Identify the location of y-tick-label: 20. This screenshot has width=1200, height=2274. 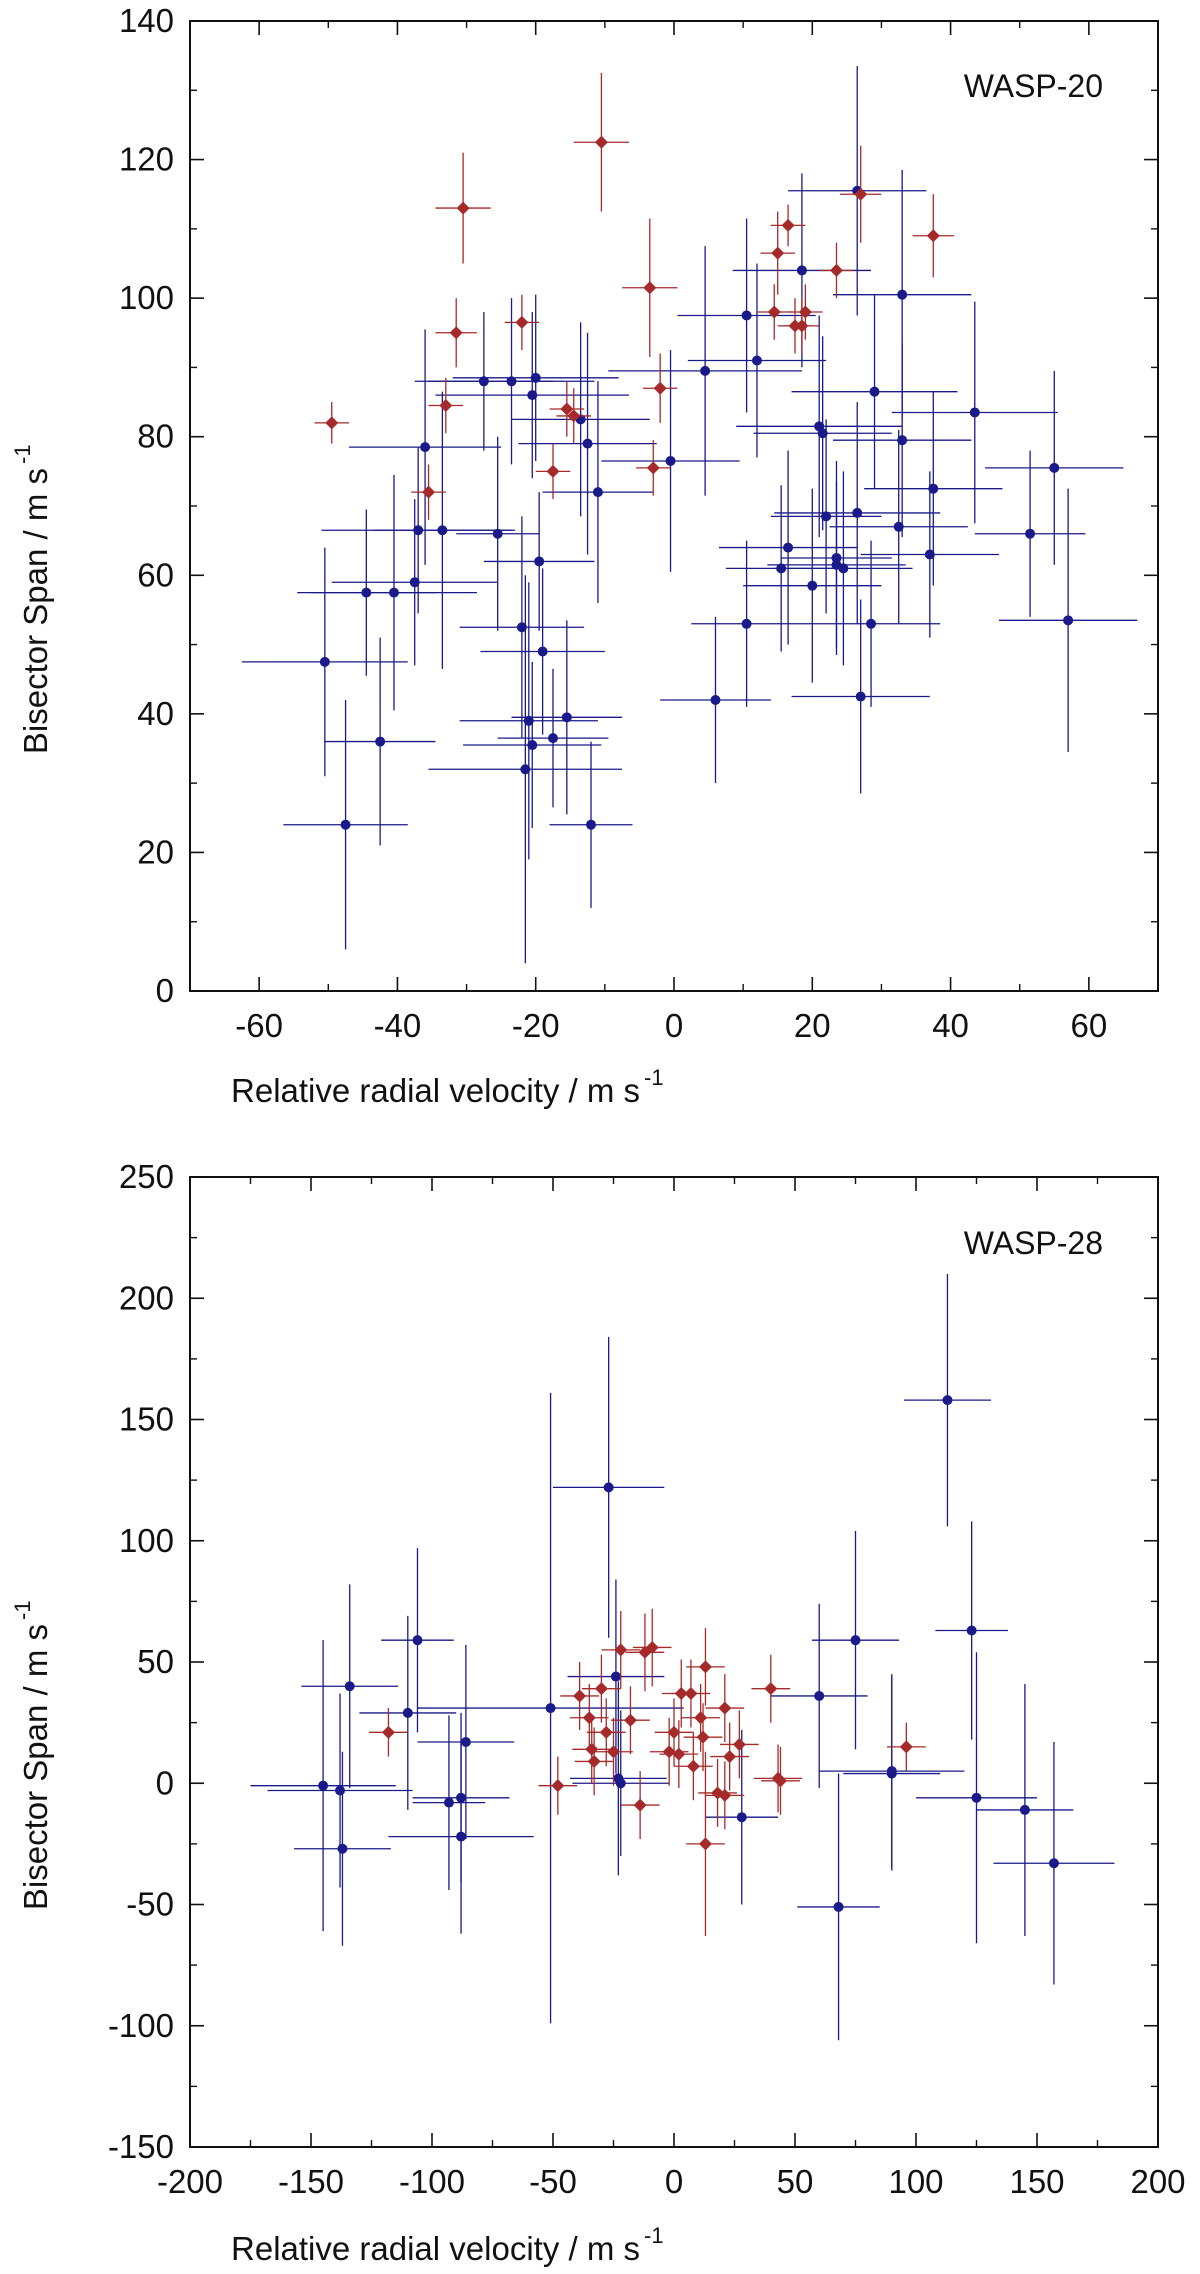
(155, 851).